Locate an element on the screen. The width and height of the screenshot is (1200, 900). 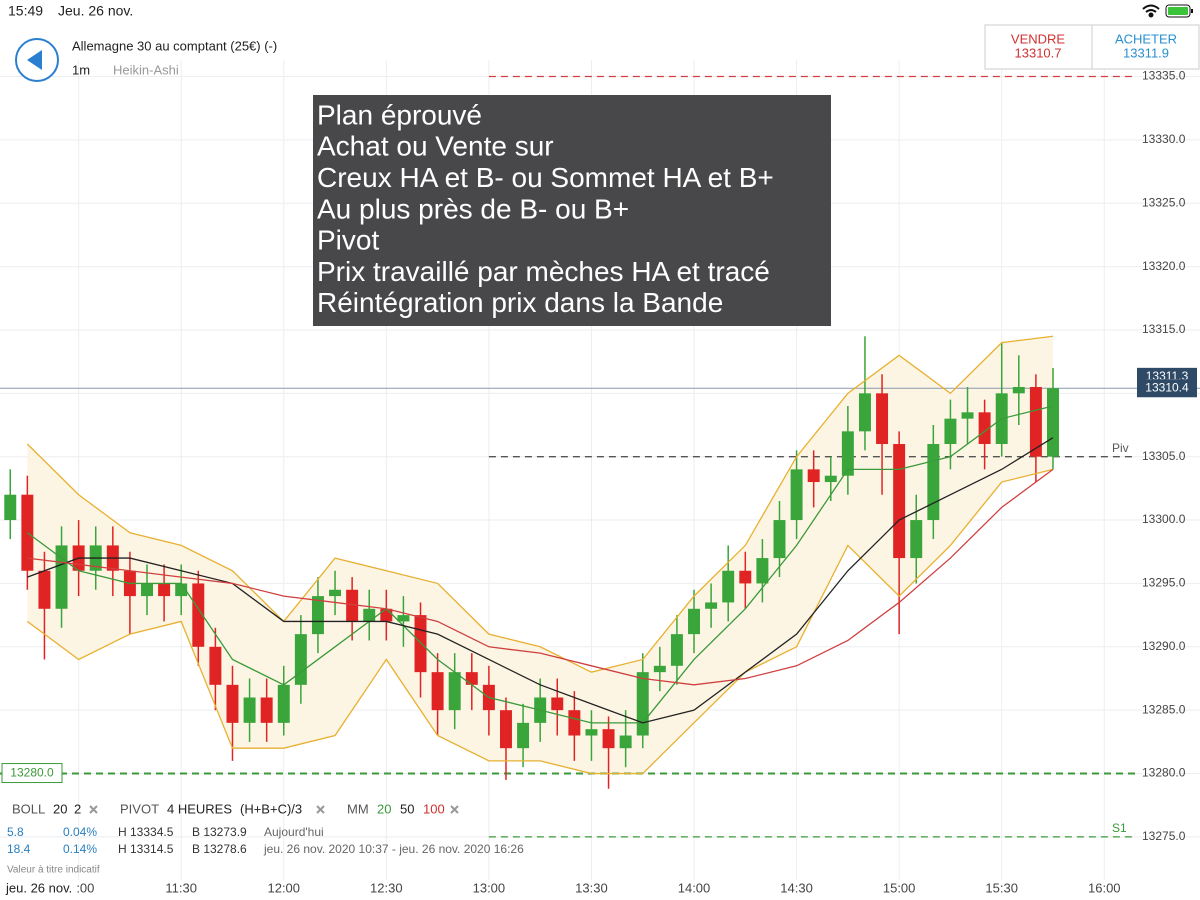
wifi-icon is located at coordinates (1151, 11).